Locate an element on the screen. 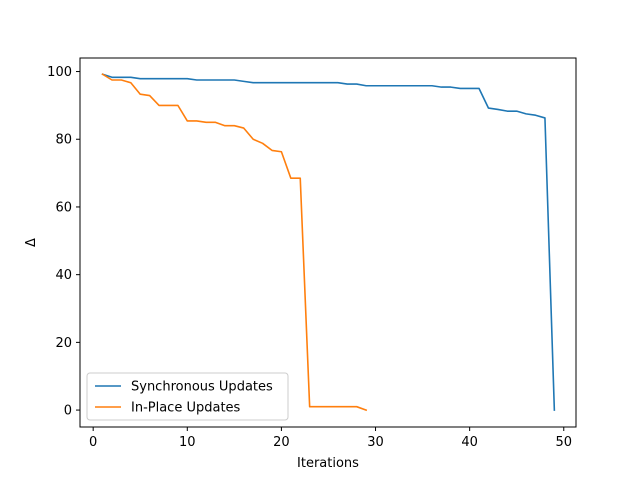 The height and width of the screenshot is (484, 640). x-tick-label: 40 is located at coordinates (469, 442).